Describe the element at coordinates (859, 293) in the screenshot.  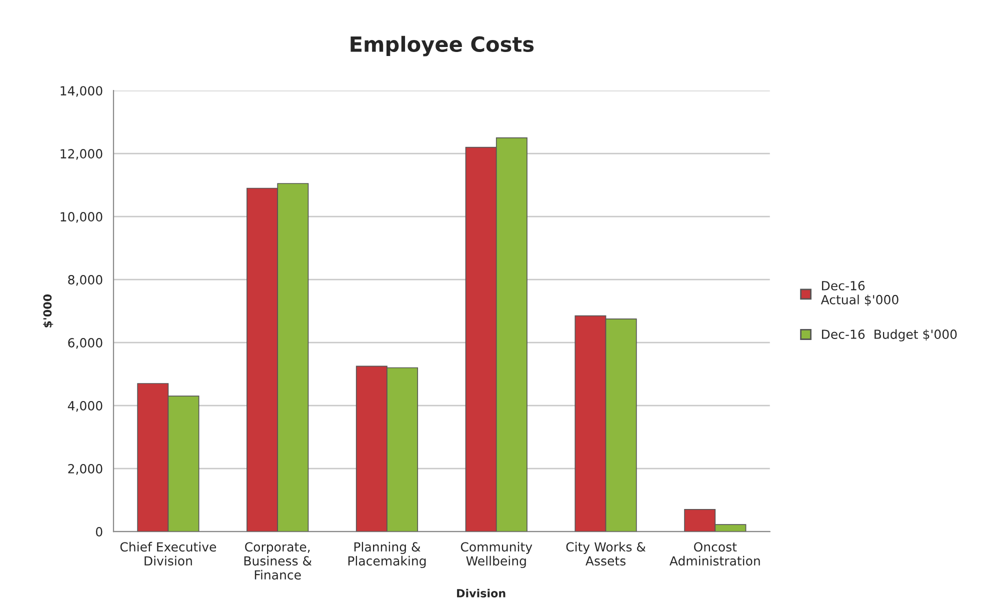
I see `legend-label: Dec-16 Actual $'000` at that location.